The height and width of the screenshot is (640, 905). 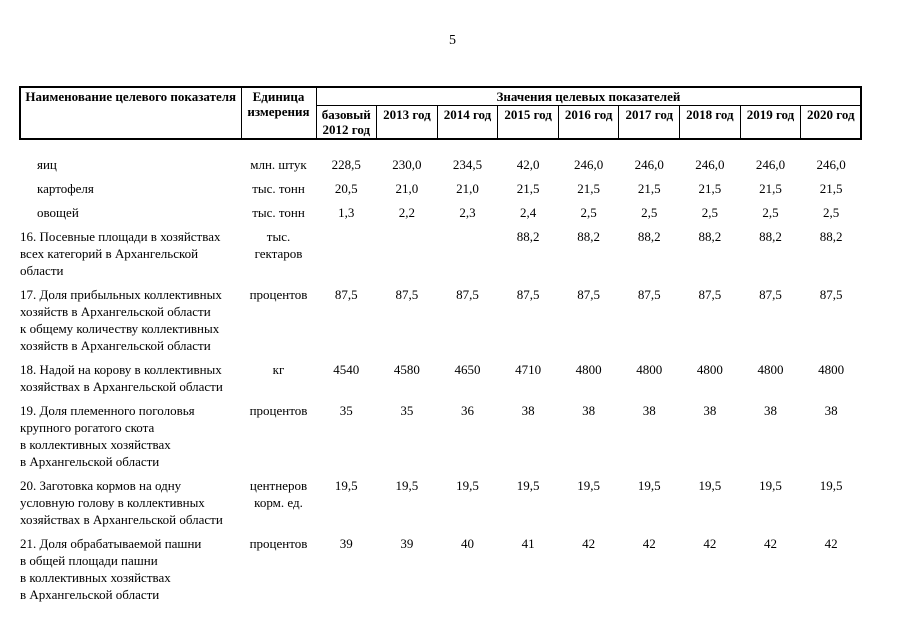 What do you see at coordinates (278, 369) in the screenshot?
I see `unit-cell: кг` at bounding box center [278, 369].